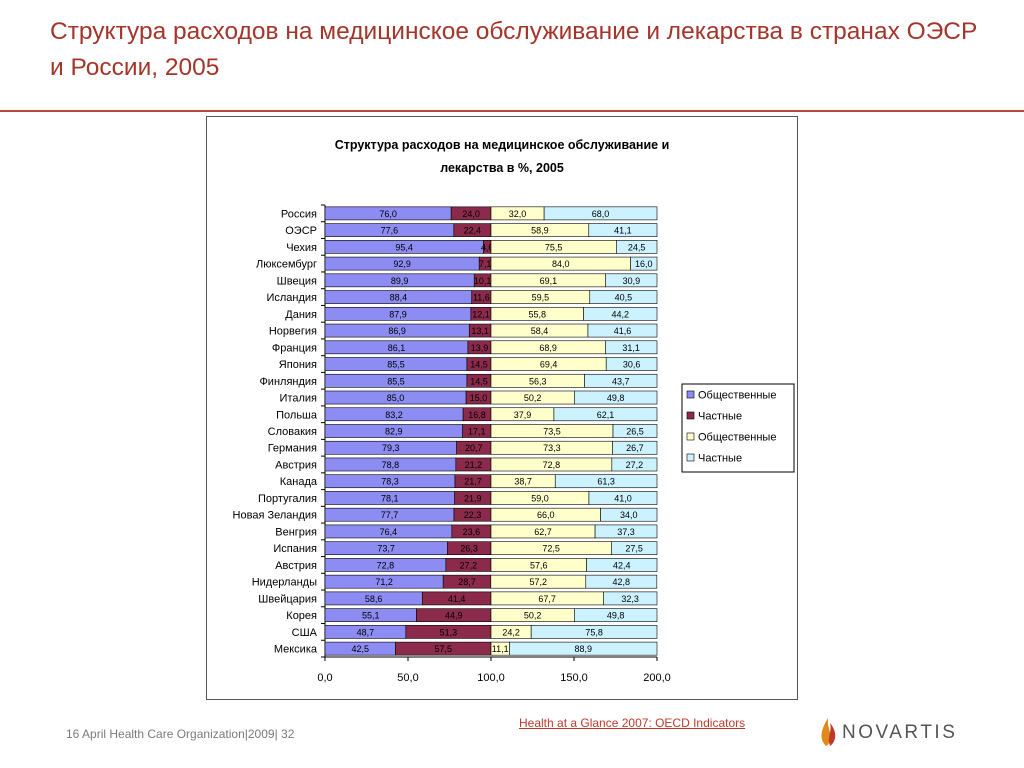  Describe the element at coordinates (275, 516) in the screenshot. I see `category-label: Новая Зеландия` at that location.